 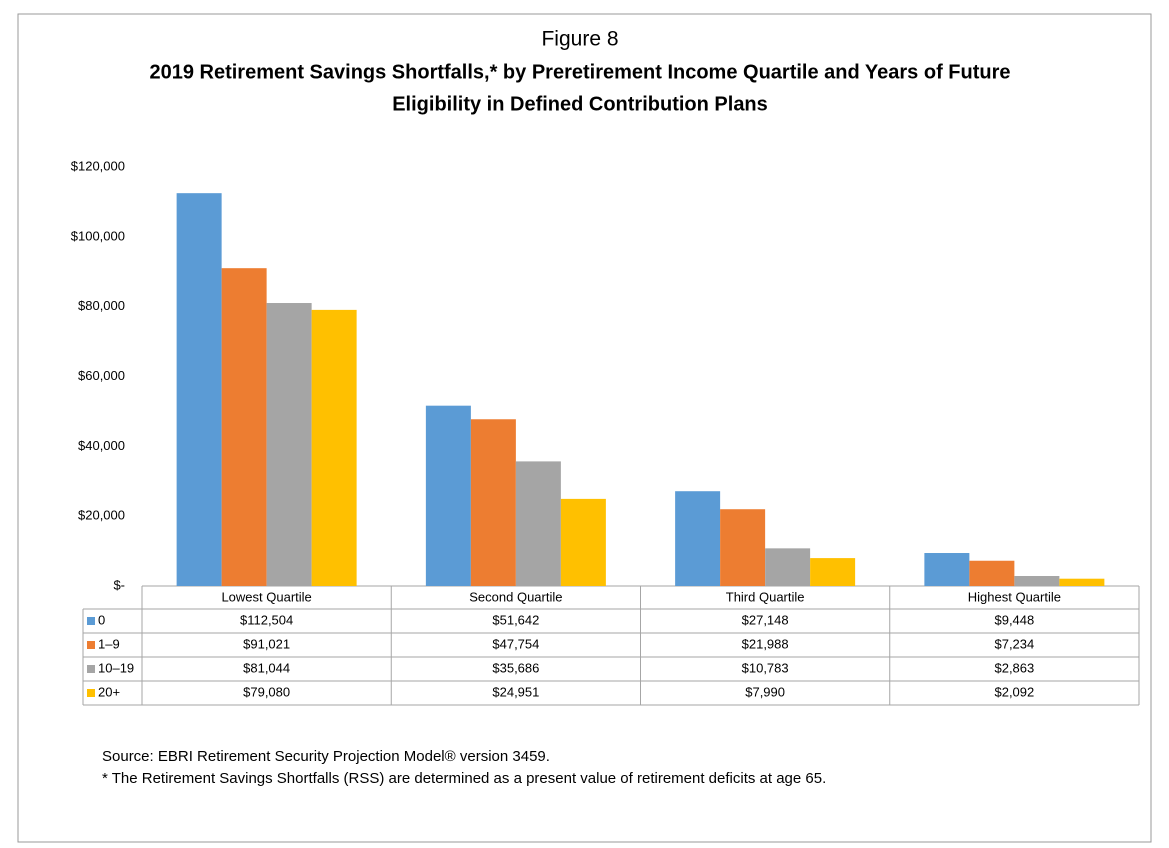 What do you see at coordinates (1014, 667) in the screenshot?
I see `table-value: $2,863` at bounding box center [1014, 667].